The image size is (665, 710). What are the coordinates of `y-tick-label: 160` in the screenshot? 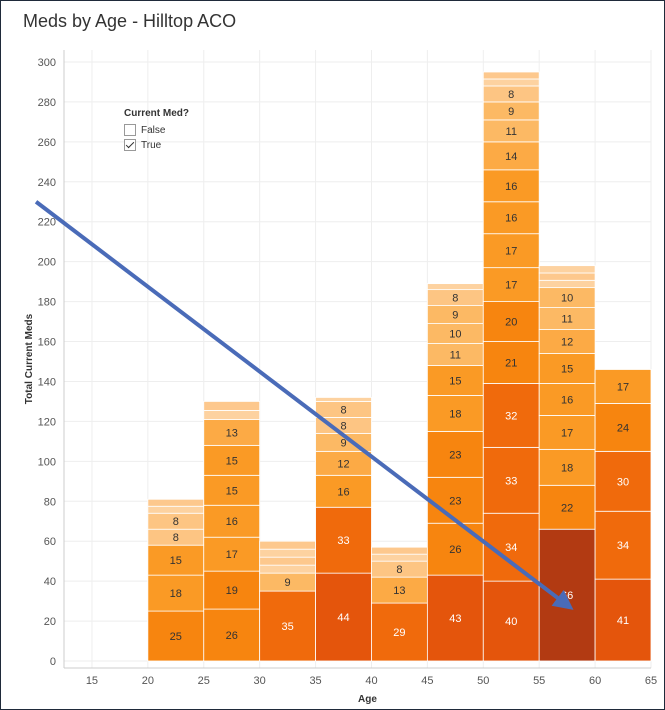 It's located at (47, 343).